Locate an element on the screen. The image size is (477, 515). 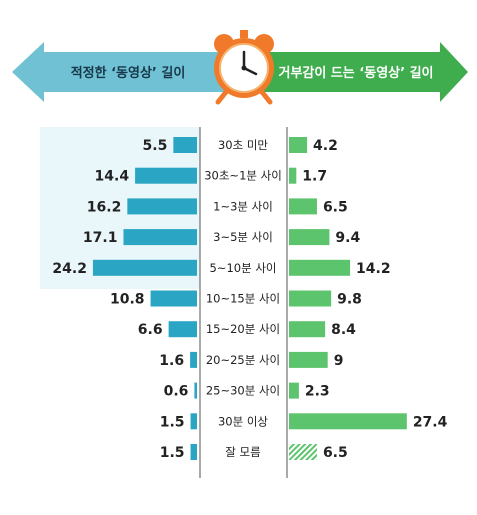
left-banner-label: 적정한 ‘동영상’ 길이 is located at coordinates (128, 73).